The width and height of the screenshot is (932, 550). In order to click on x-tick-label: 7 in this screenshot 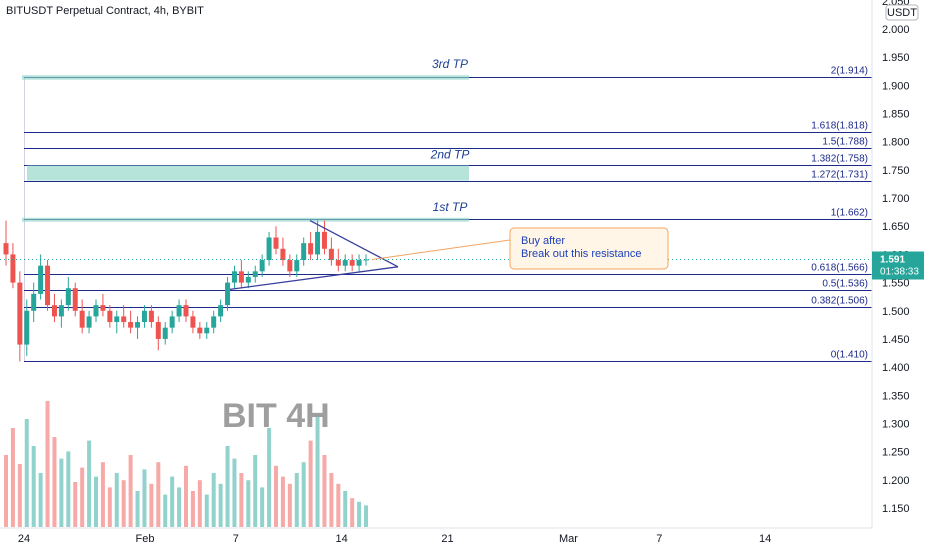, I will do `click(236, 539)`.